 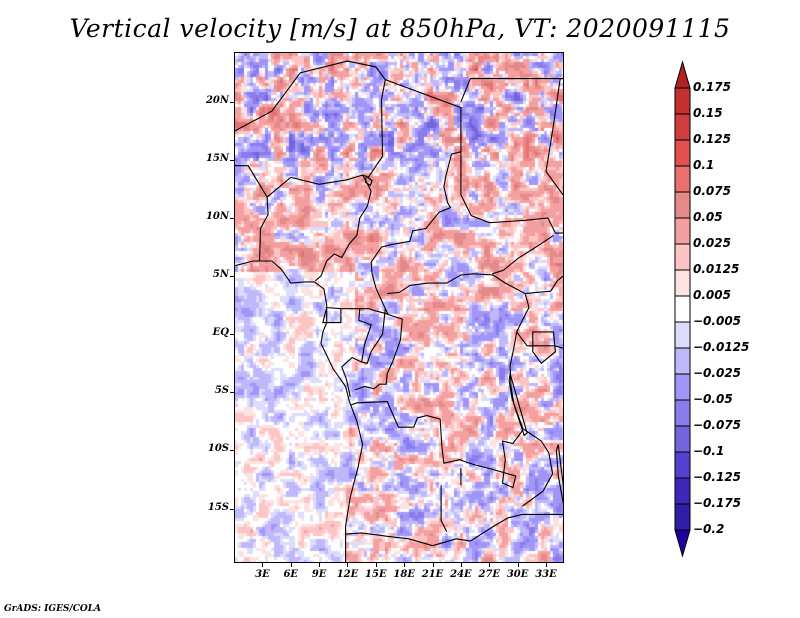 What do you see at coordinates (517, 574) in the screenshot?
I see `lon-tick-label: 30E` at bounding box center [517, 574].